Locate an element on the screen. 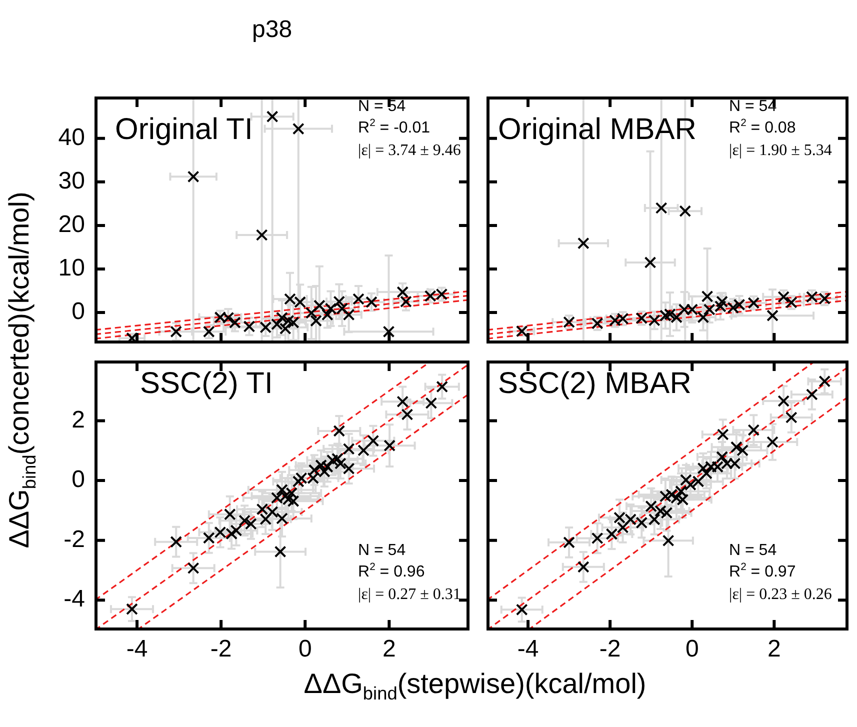  annotation: |ε| = 3.74 ± 9.46 is located at coordinates (409, 151).